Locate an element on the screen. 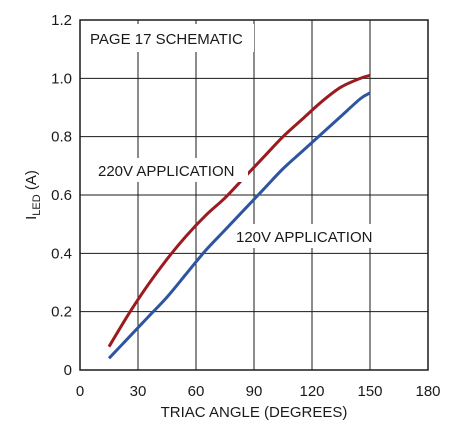 Image resolution: width=457 pixels, height=423 pixels. y-tick-label: 1.2 is located at coordinates (61, 20).